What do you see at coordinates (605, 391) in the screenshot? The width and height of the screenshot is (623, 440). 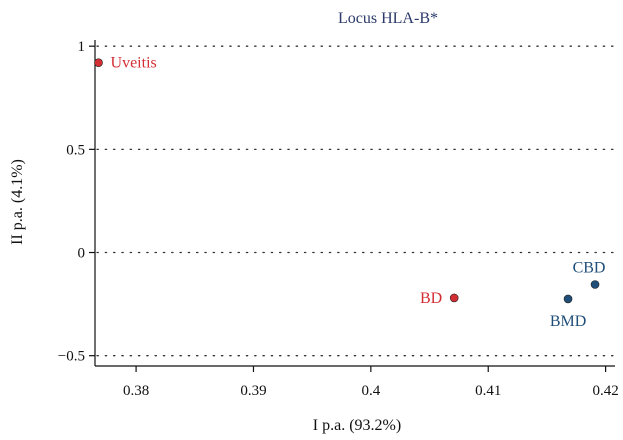 I see `x-tick-label: 0.42` at bounding box center [605, 391].